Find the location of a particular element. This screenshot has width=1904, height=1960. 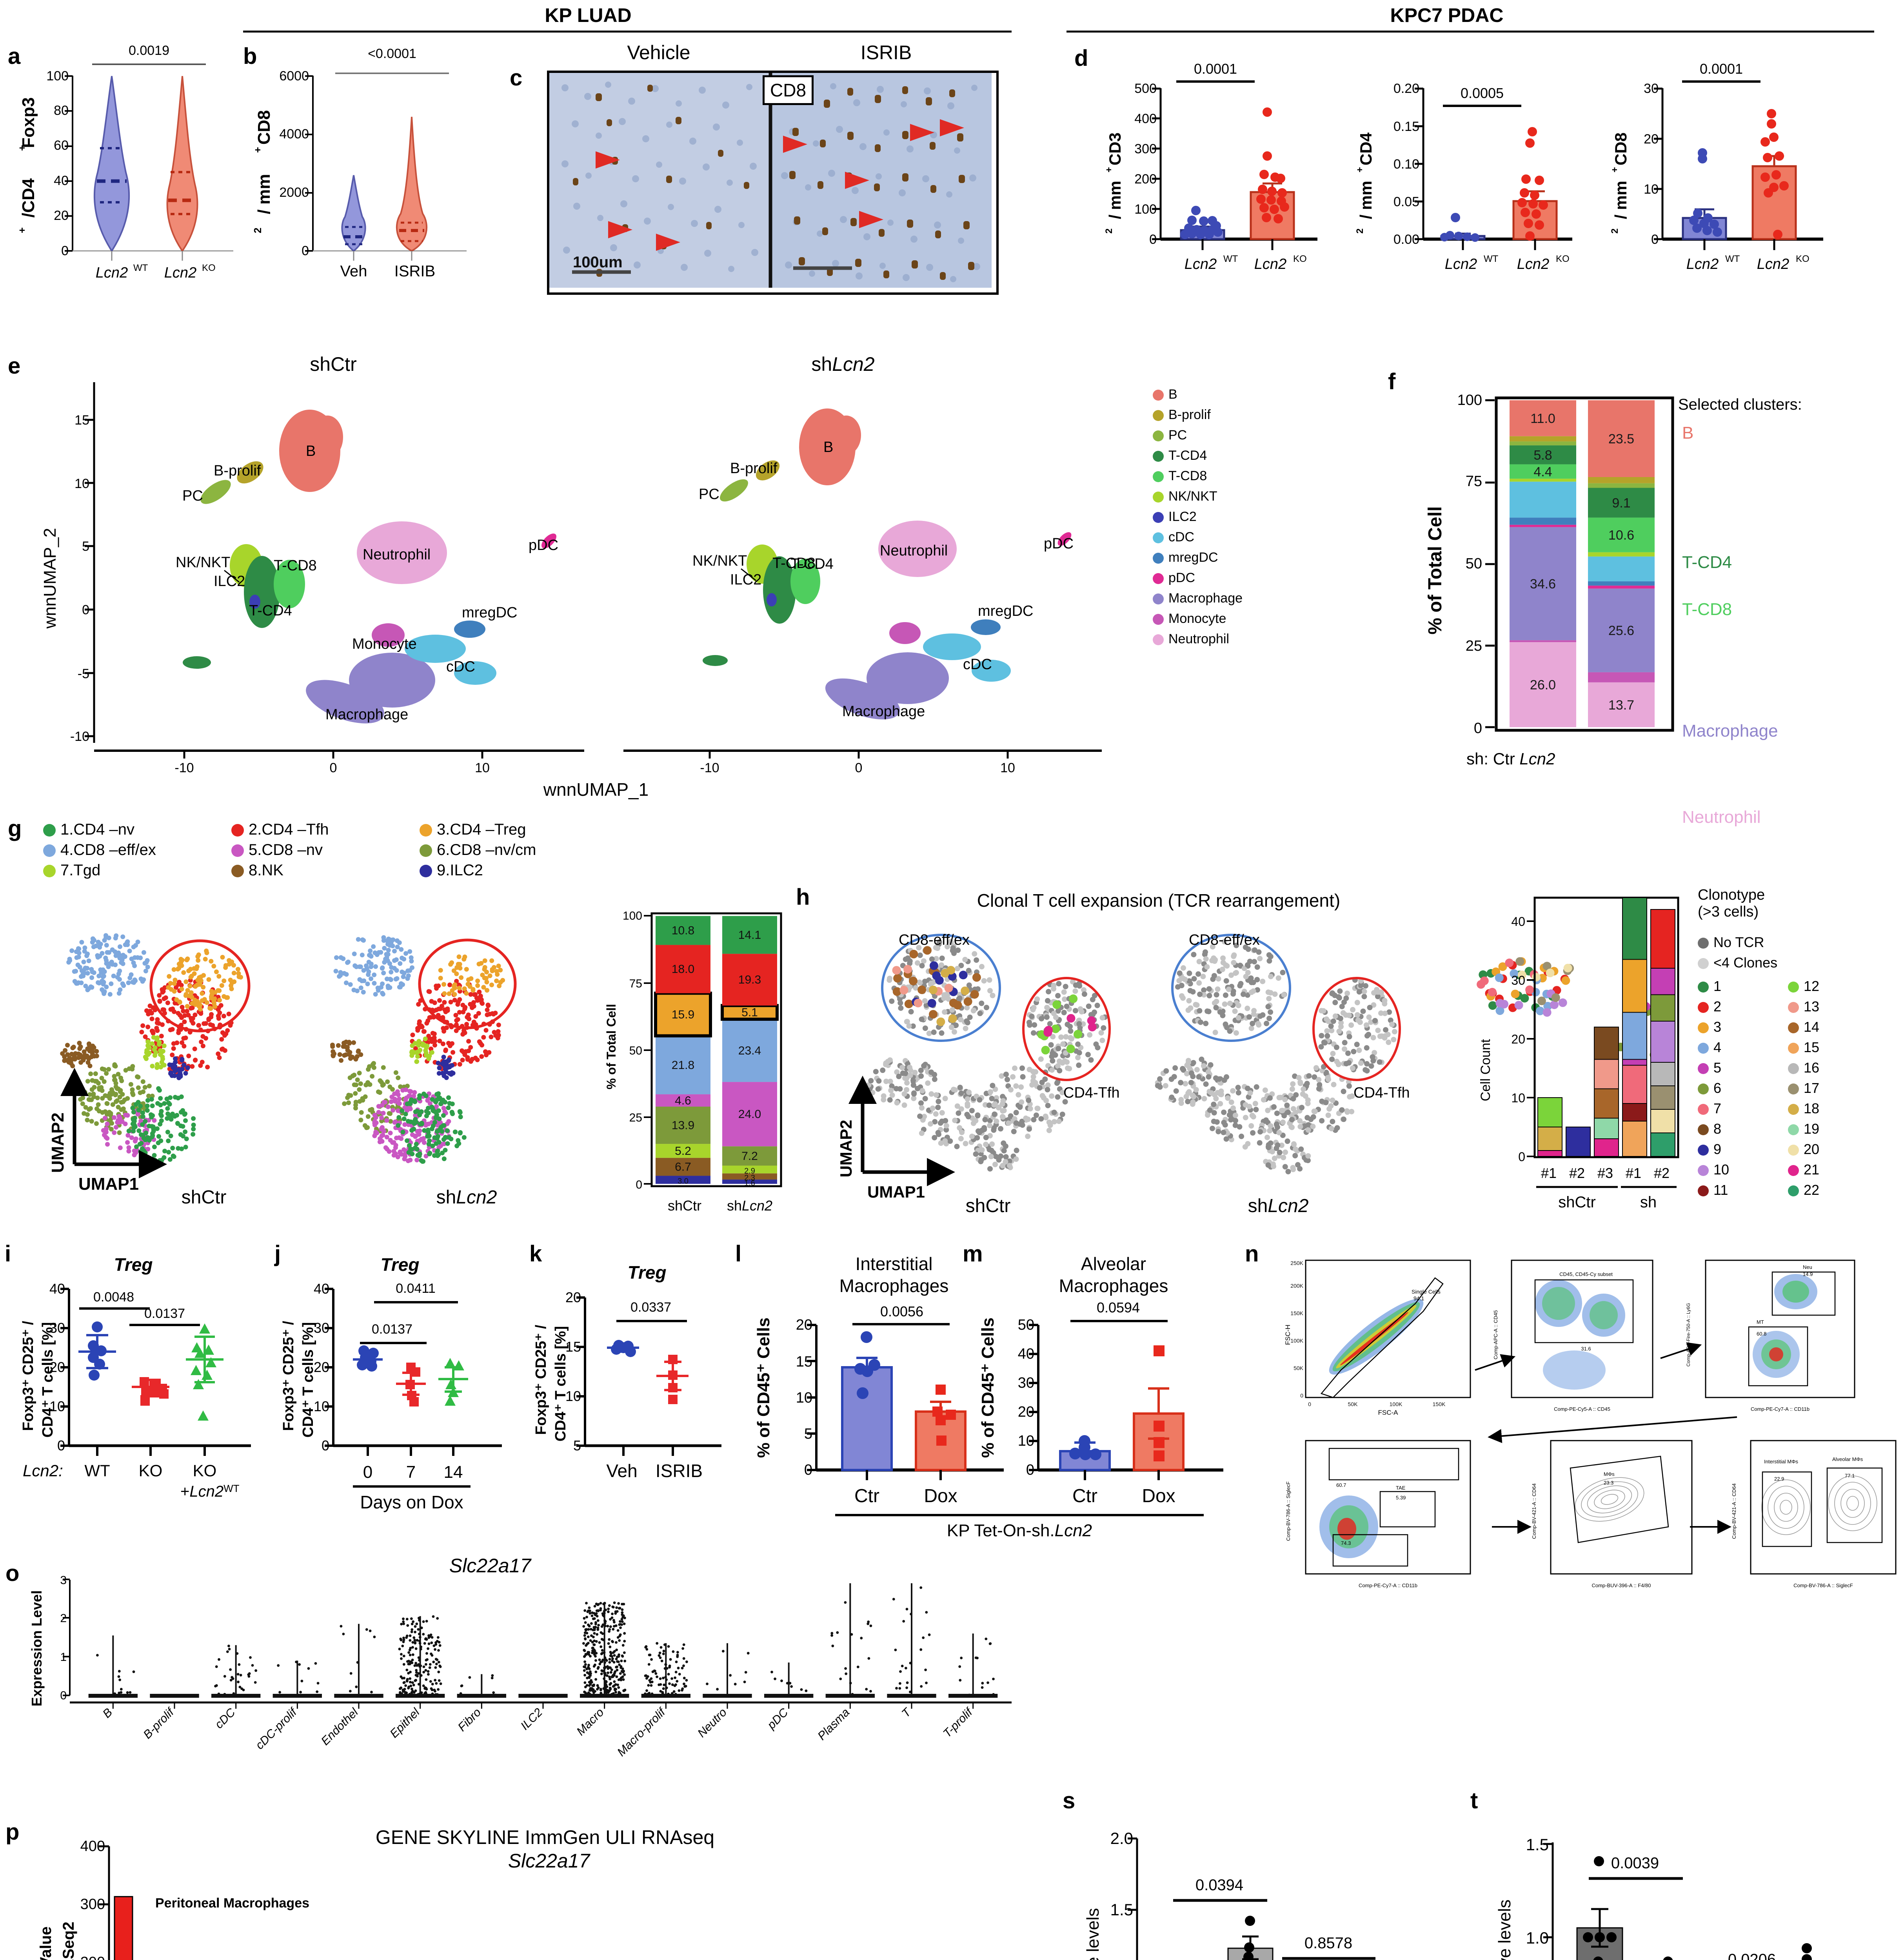

legend-item-neutrophil: Neutrophil is located at coordinates (1198, 639).